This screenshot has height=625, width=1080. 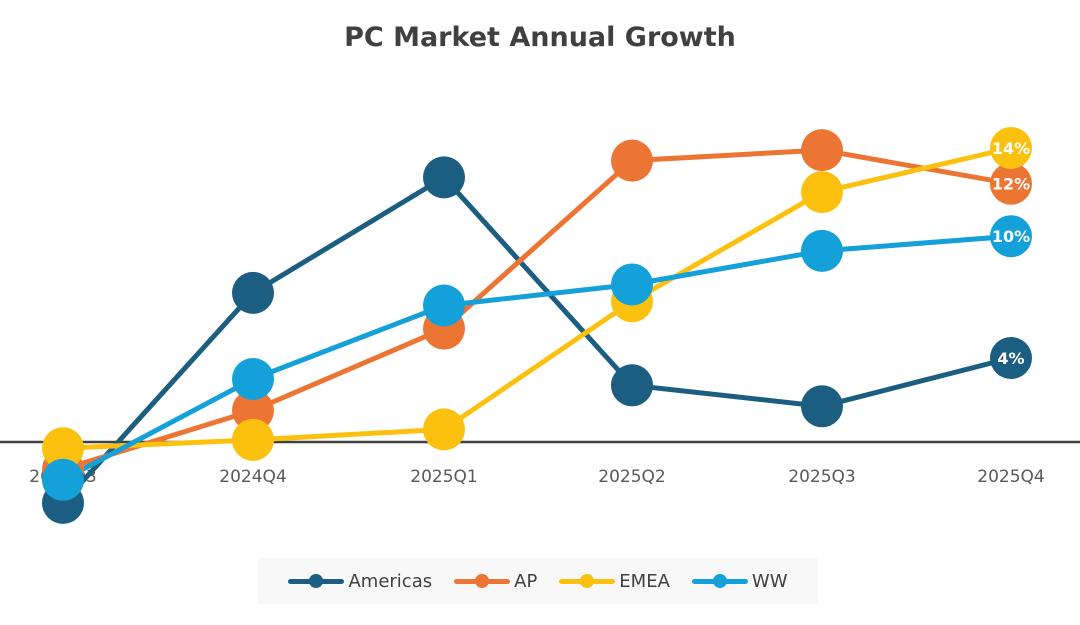 I want to click on legend-label: AP, so click(x=526, y=581).